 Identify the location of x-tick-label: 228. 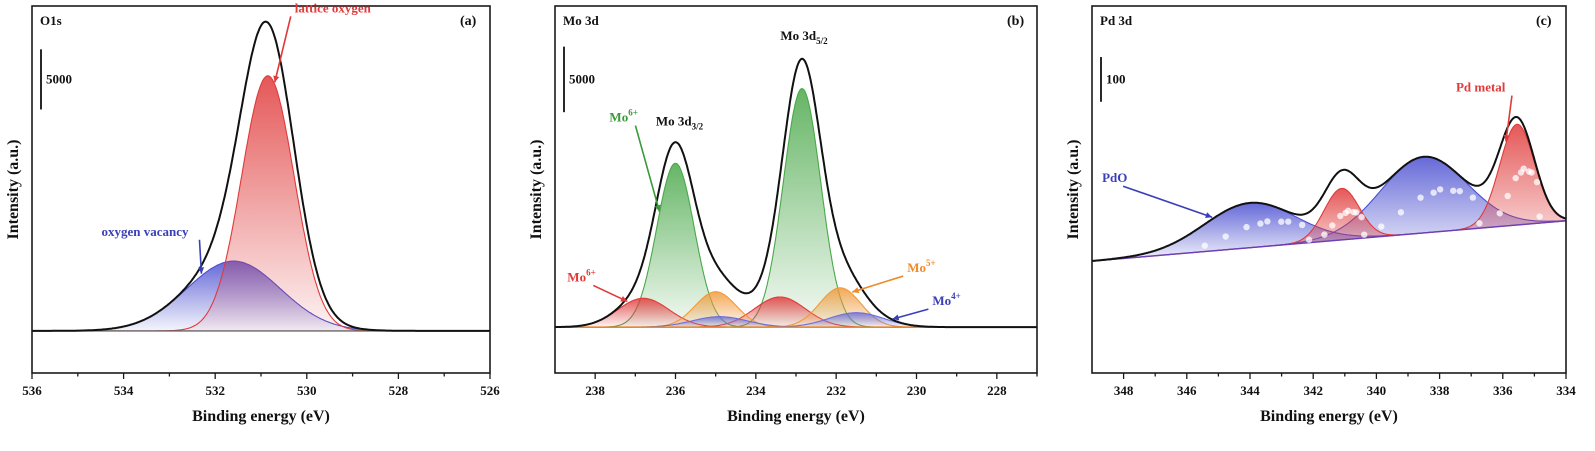
(997, 390).